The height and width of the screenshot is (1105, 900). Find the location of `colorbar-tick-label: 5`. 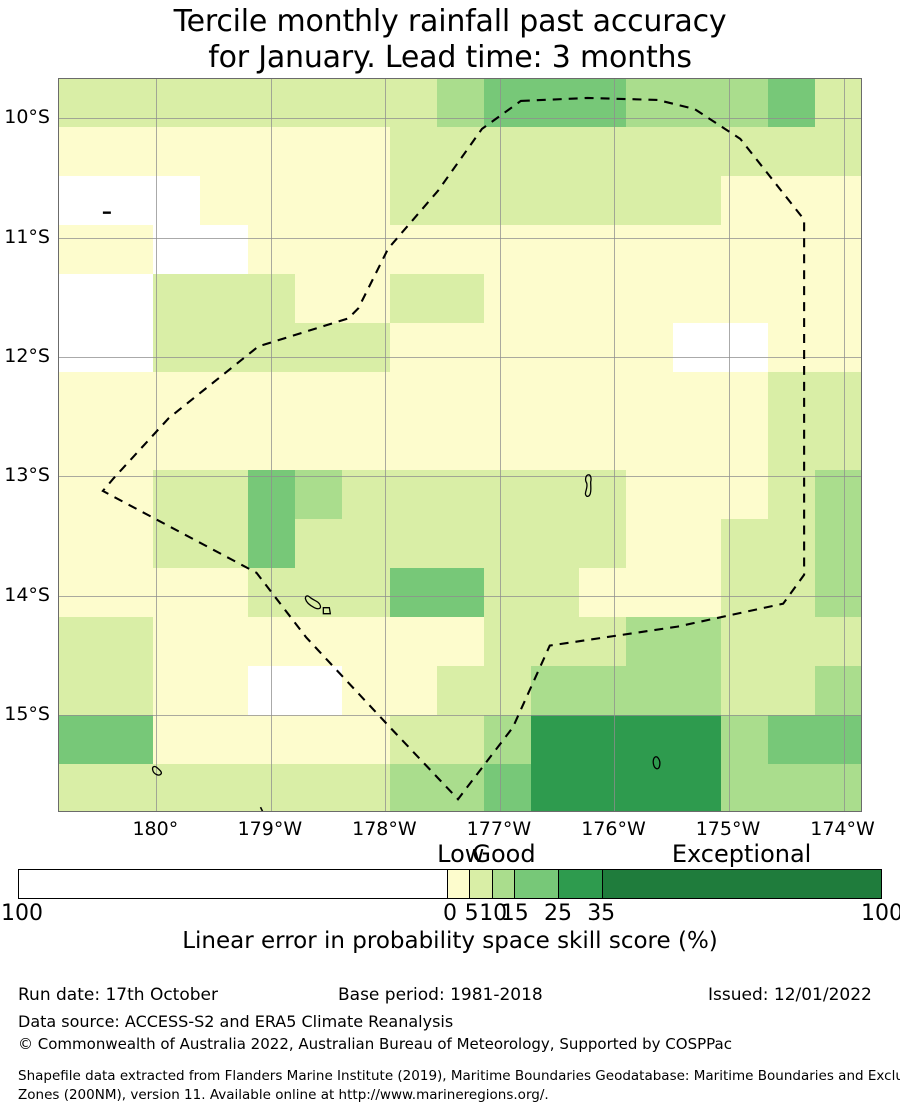

colorbar-tick-label: 5 is located at coordinates (471, 913).